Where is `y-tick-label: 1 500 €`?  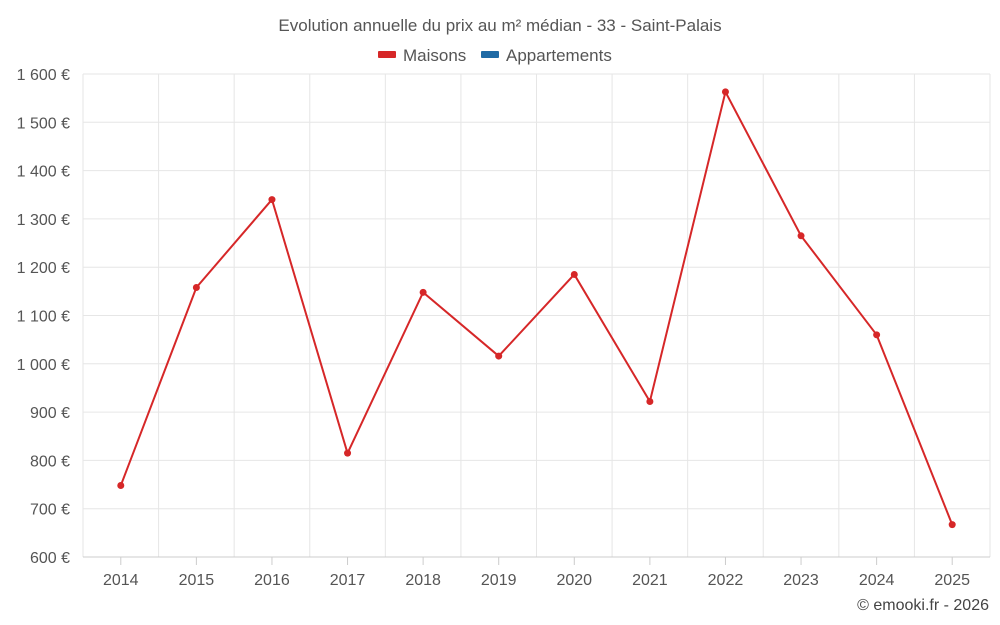 y-tick-label: 1 500 € is located at coordinates (43, 123).